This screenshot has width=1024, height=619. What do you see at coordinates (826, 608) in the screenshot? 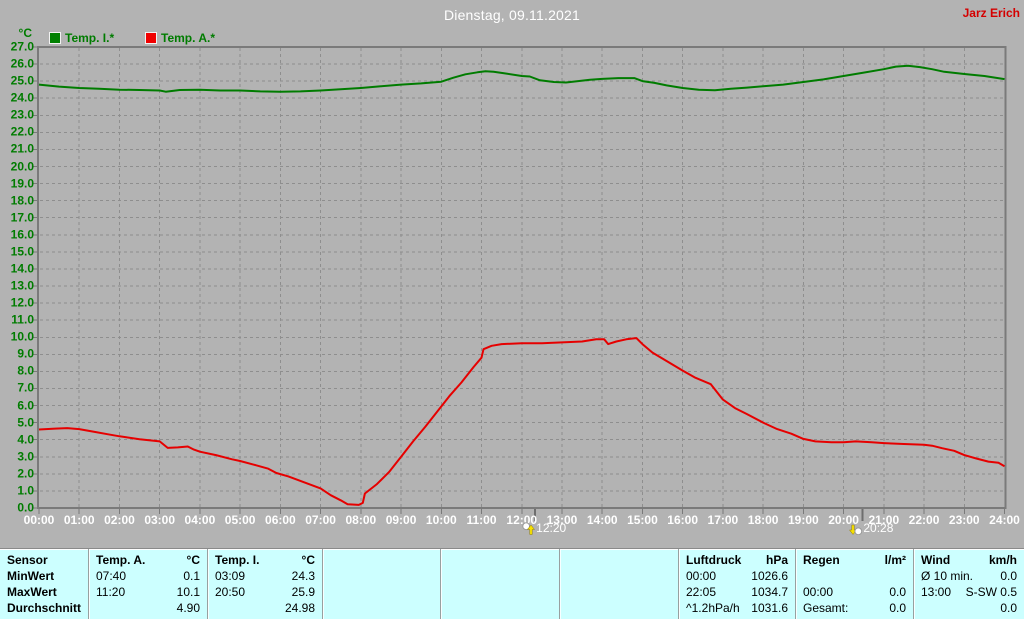
I see `cell-time: Gesamt:` at bounding box center [826, 608].